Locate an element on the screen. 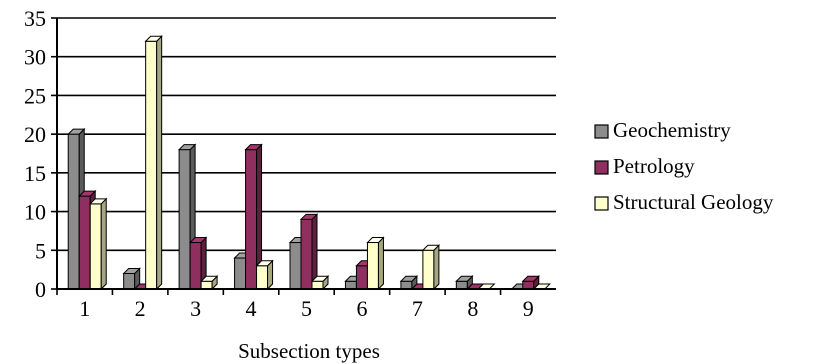 This screenshot has height=364, width=819. y-tick-labels: 0 5 10 15 20 25 30 35 is located at coordinates (40, 154).